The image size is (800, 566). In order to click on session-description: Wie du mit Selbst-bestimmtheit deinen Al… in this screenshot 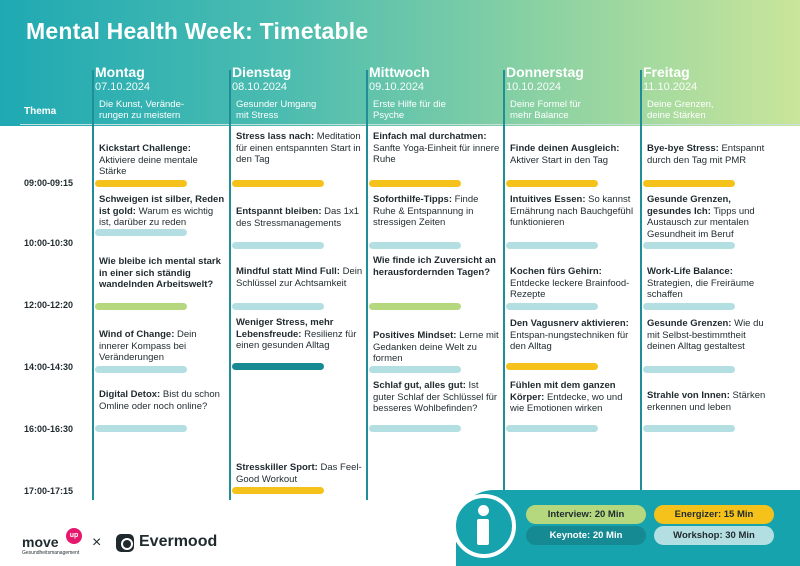, I will do `click(705, 335)`.